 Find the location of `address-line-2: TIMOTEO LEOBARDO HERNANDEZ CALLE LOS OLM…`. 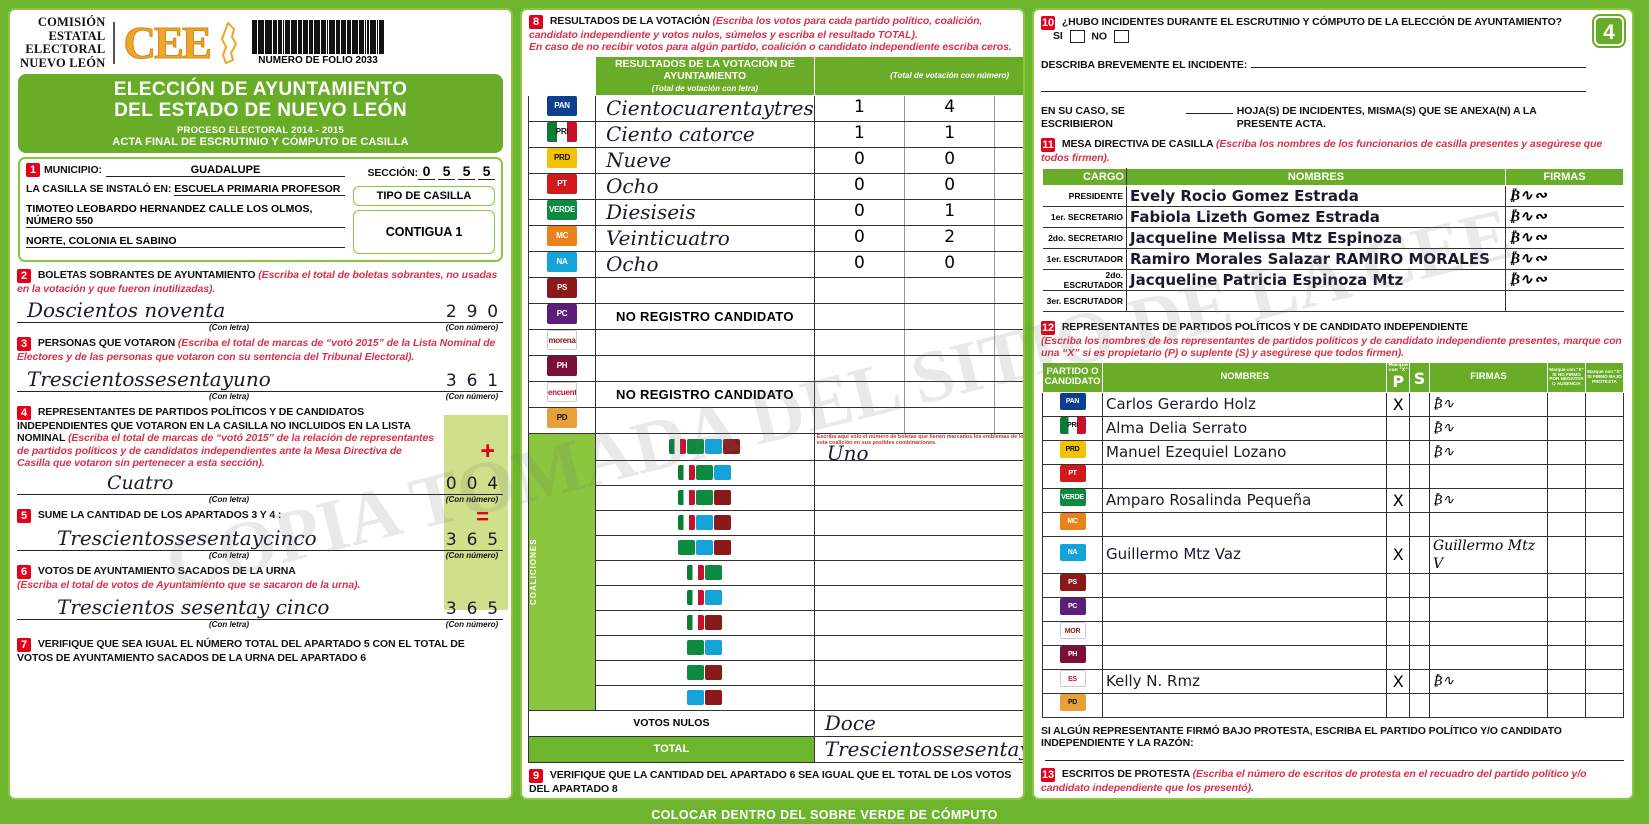

address-line-2: TIMOTEO LEOBARDO HERNANDEZ CALLE LOS OLM… is located at coordinates (185, 216).